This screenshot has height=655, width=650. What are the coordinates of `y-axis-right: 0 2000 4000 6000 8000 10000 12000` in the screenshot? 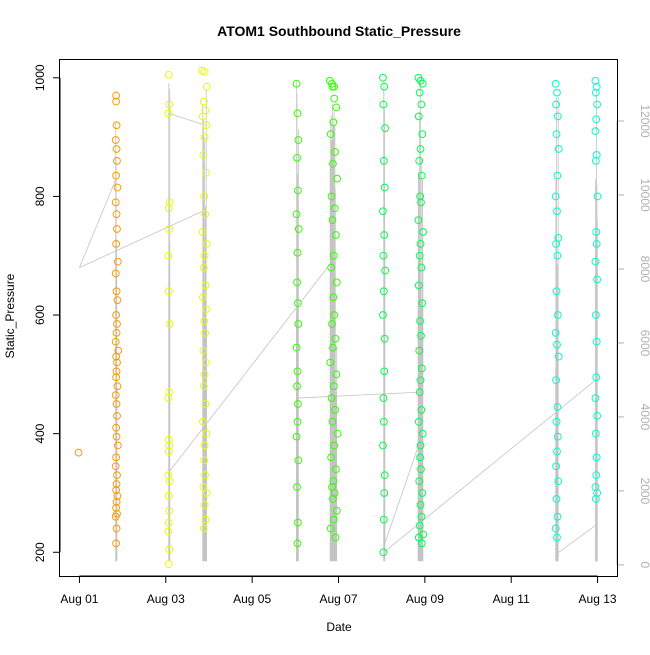 It's located at (633, 336).